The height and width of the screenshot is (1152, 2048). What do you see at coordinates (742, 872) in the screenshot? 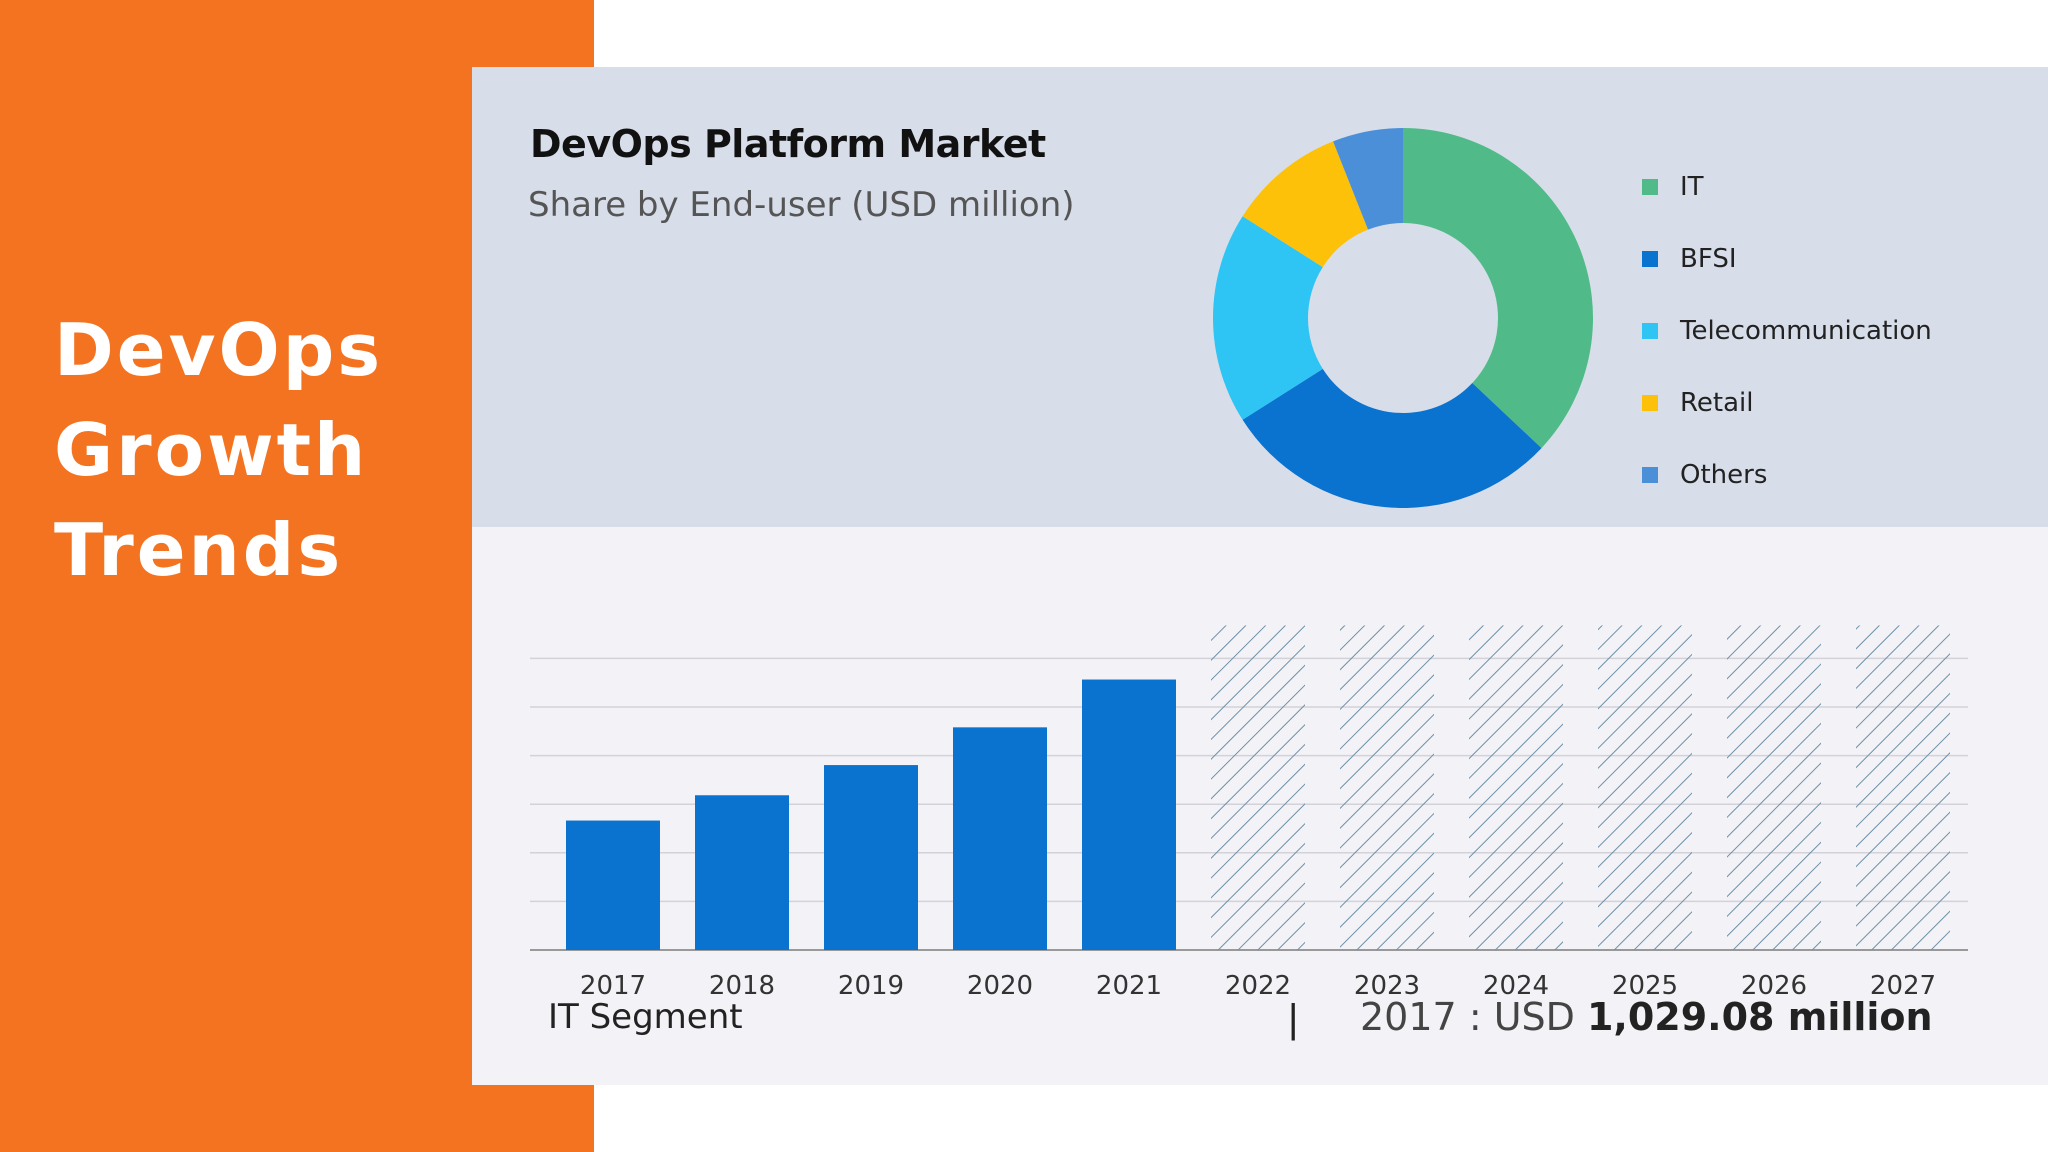
I see `bar-2018` at bounding box center [742, 872].